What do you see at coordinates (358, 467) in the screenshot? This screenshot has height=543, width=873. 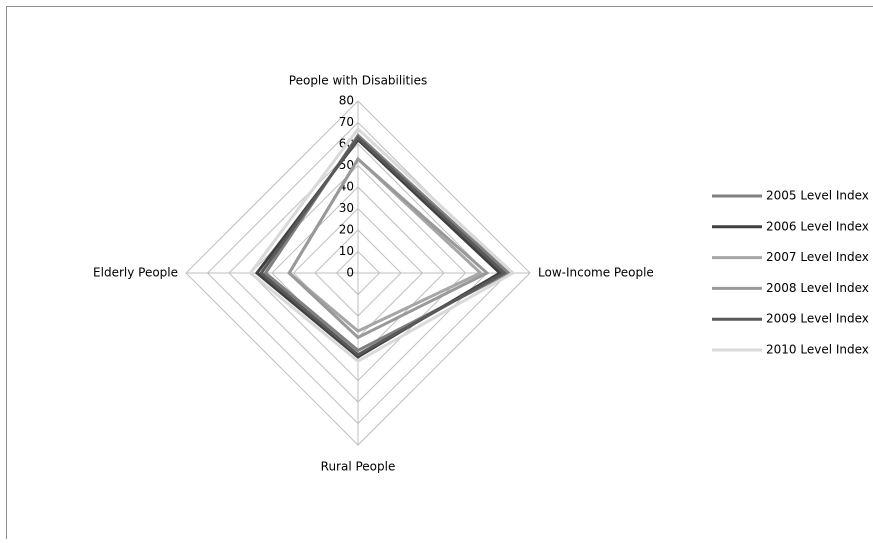 I see `category-label: Rural People` at bounding box center [358, 467].